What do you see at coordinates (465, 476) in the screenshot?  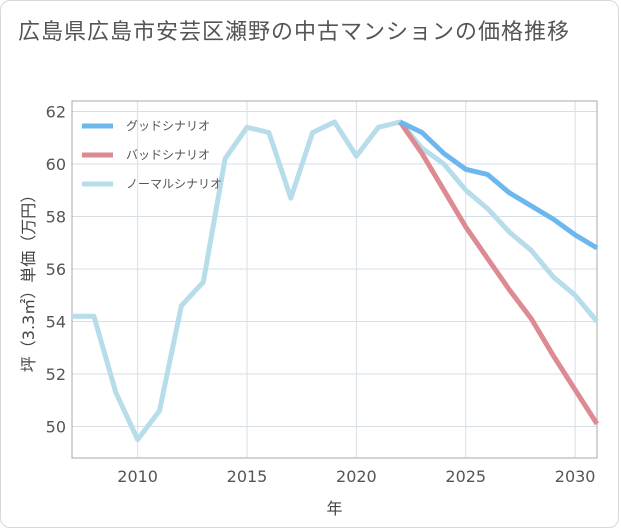 I see `x-tick-label: 2025` at bounding box center [465, 476].